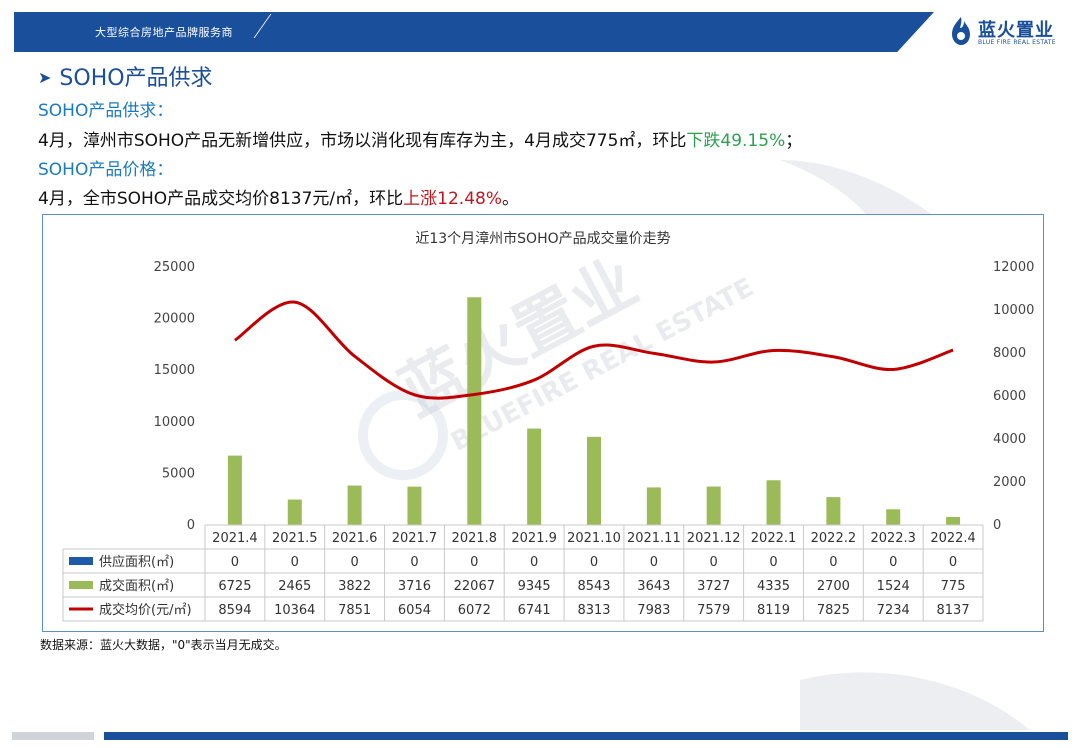 The image size is (1080, 748). I want to click on category-label: 2022.4, so click(953, 538).